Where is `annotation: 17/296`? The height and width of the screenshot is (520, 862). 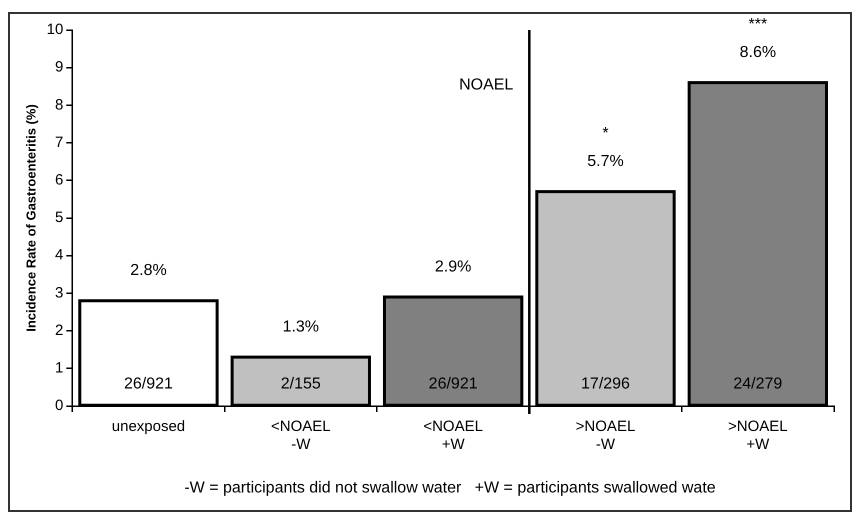 annotation: 17/296 is located at coordinates (605, 383).